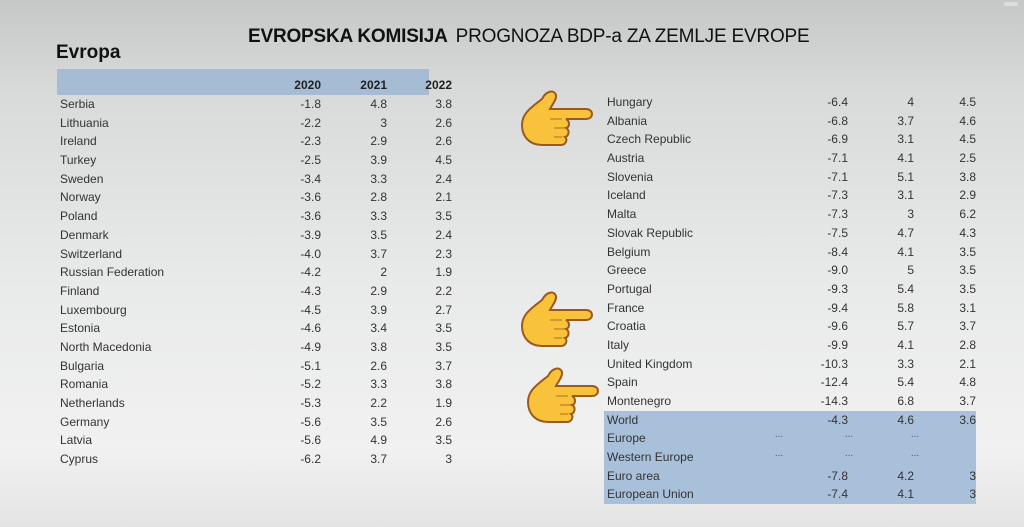  Describe the element at coordinates (438, 85) in the screenshot. I see `column-header-2022: 2022` at that location.